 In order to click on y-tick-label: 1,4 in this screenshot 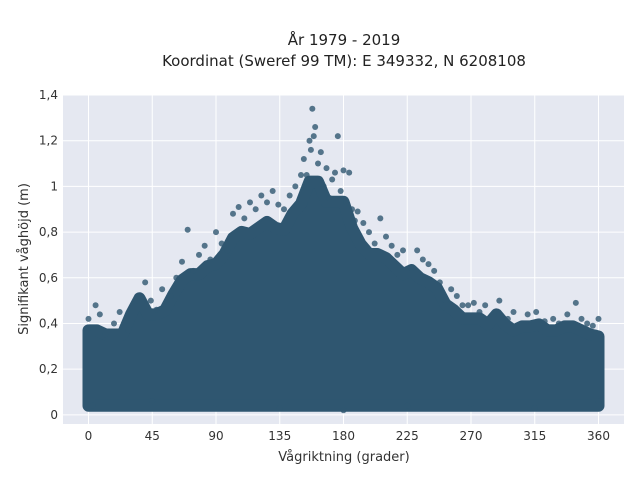, I will do `click(48, 95)`.